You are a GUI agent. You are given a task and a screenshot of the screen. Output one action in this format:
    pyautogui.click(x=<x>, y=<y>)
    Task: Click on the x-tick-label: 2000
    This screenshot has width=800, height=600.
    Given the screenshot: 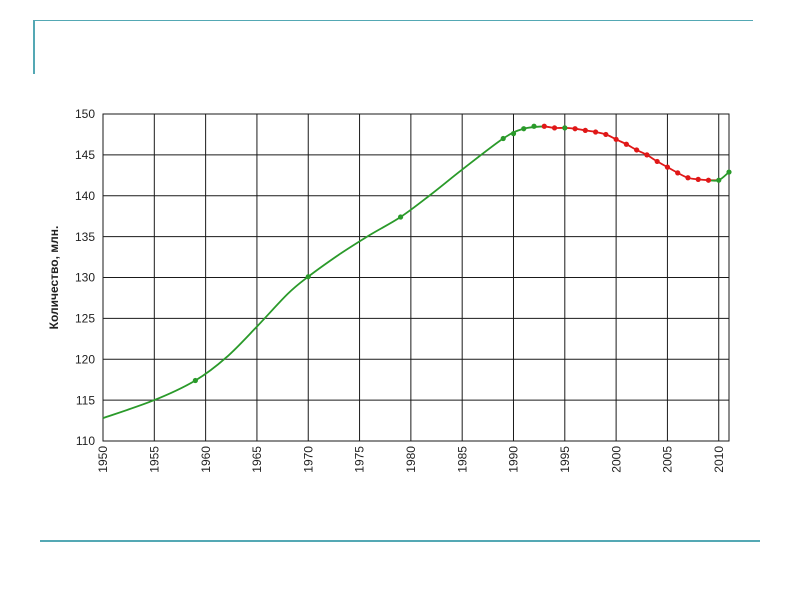 What is the action you would take?
    pyautogui.click(x=616, y=459)
    